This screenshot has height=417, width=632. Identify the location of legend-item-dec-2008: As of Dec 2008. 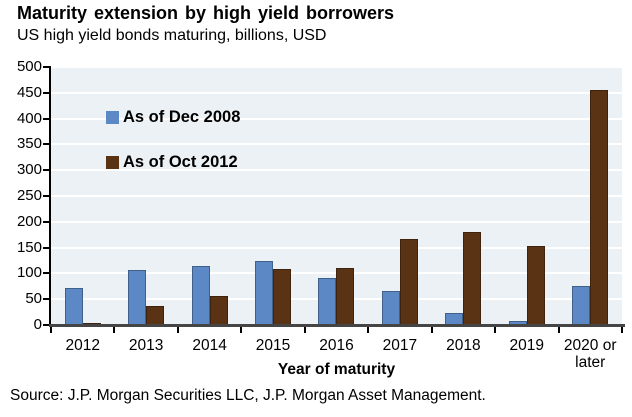
(173, 117).